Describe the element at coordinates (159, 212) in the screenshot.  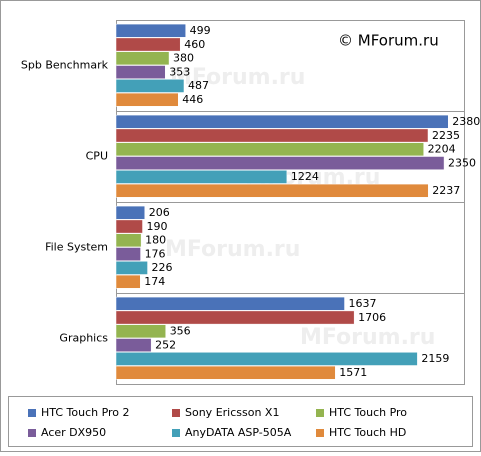
I see `value-label: 206` at that location.